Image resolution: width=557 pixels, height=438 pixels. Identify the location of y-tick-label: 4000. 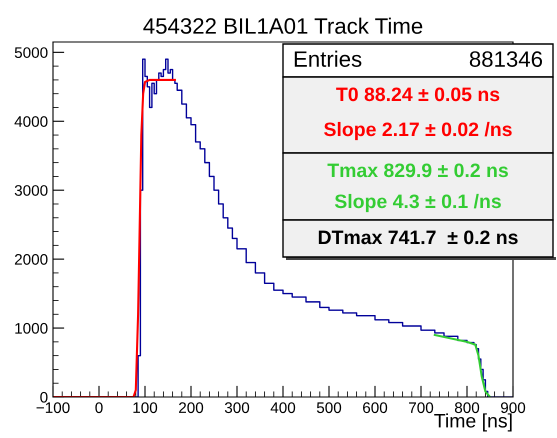
(31, 121).